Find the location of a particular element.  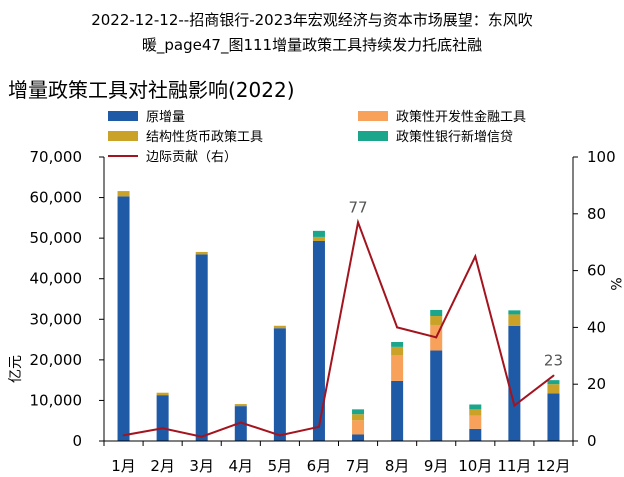

y-tick-label-right: 100 is located at coordinates (601, 157).